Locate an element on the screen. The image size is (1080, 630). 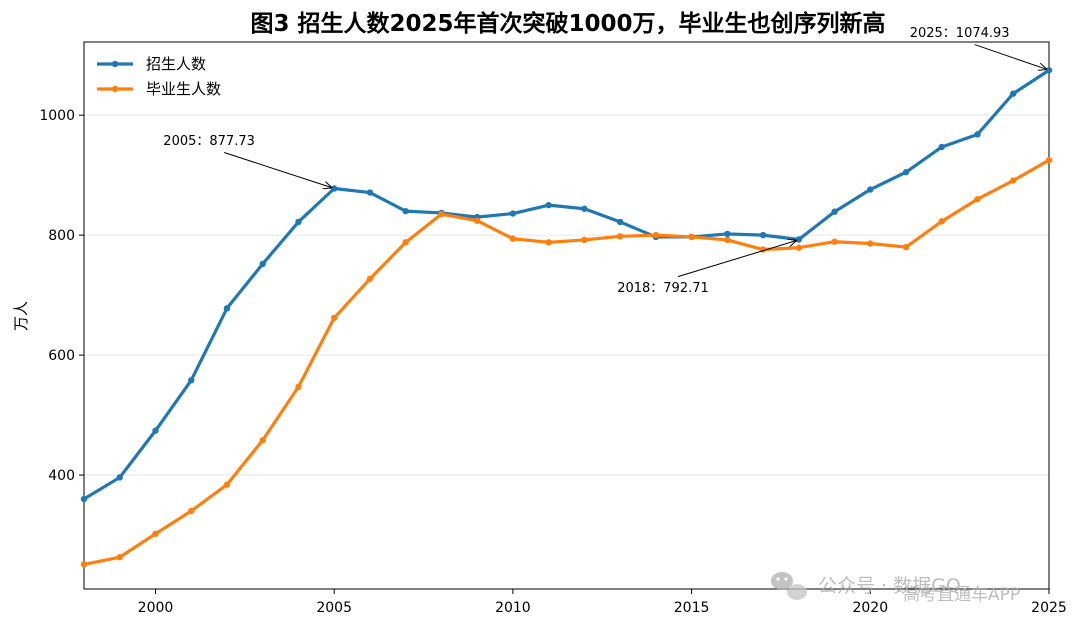
wechat-icon is located at coordinates (789, 586).